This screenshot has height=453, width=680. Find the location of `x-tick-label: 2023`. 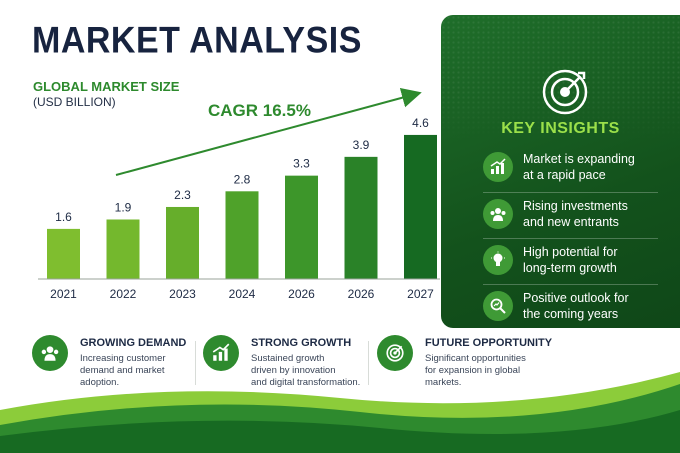

x-tick-label: 2023 is located at coordinates (182, 294).